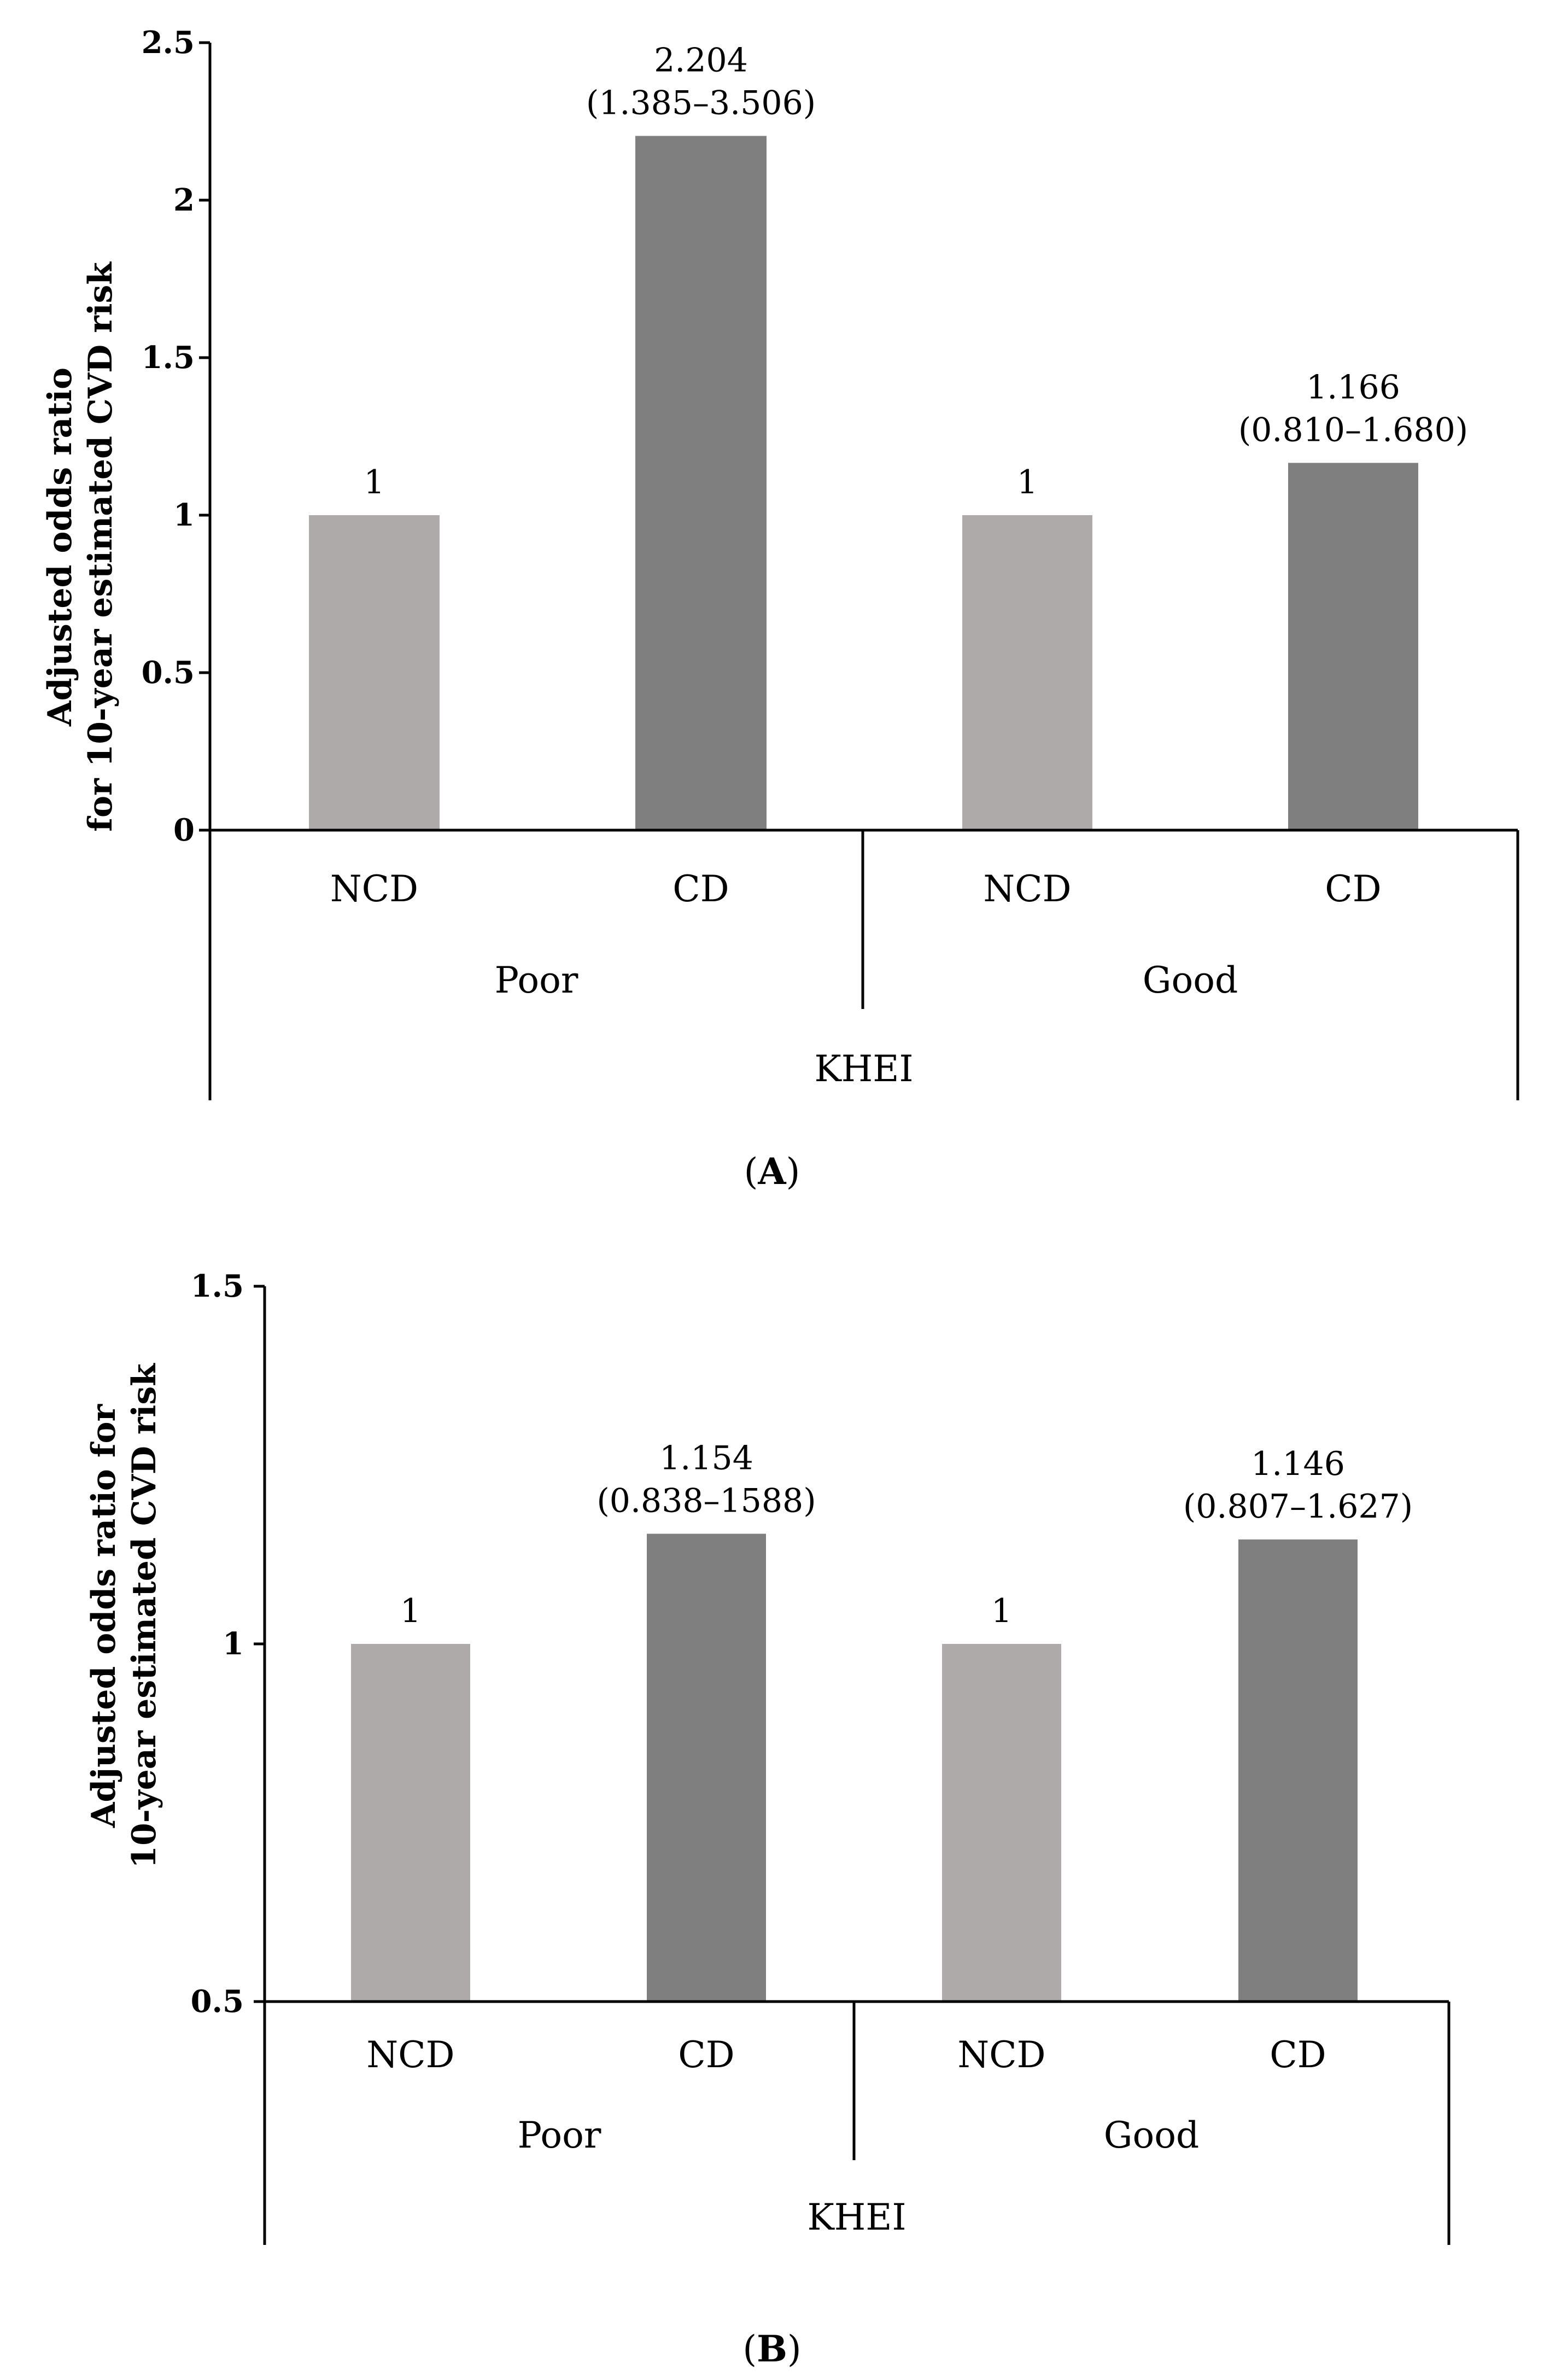 The height and width of the screenshot is (2380, 1544). Describe the element at coordinates (1353, 387) in the screenshot. I see `chart-a-data-label-4-line-1: 1.166` at that location.